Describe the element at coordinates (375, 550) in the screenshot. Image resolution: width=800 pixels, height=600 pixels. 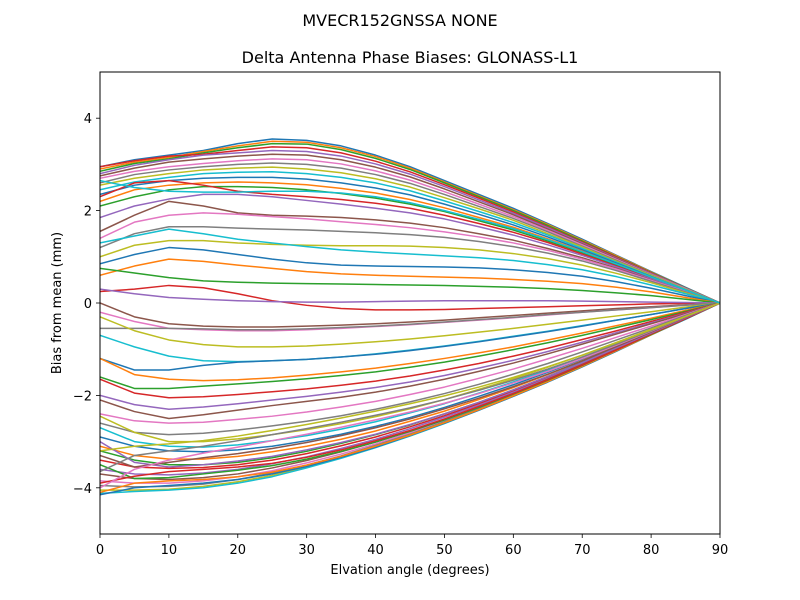
I see `x-tick-label: 40` at that location.